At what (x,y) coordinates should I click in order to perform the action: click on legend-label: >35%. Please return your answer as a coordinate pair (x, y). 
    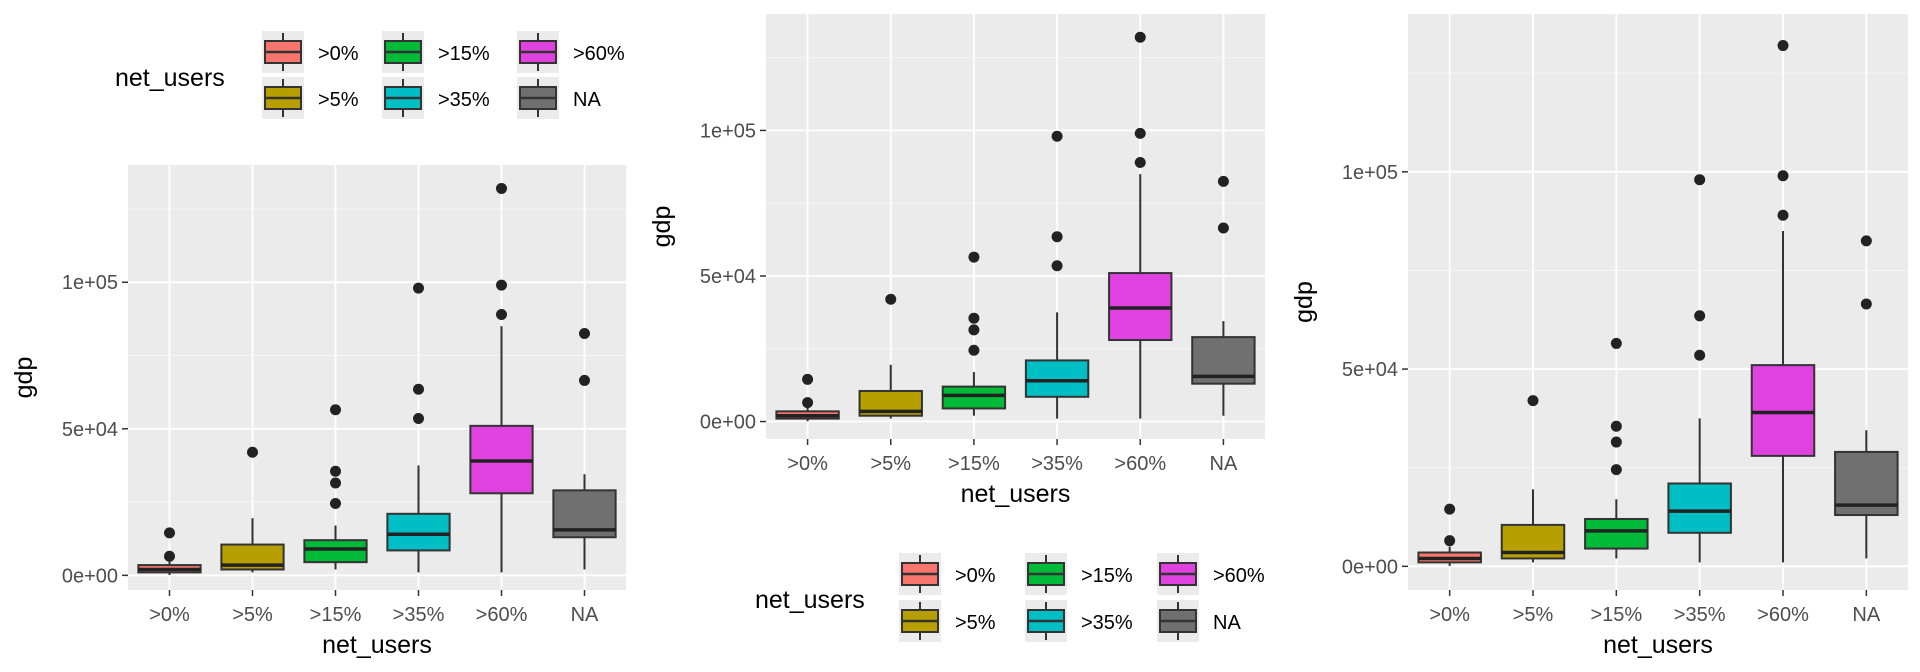
    Looking at the image, I should click on (1107, 623).